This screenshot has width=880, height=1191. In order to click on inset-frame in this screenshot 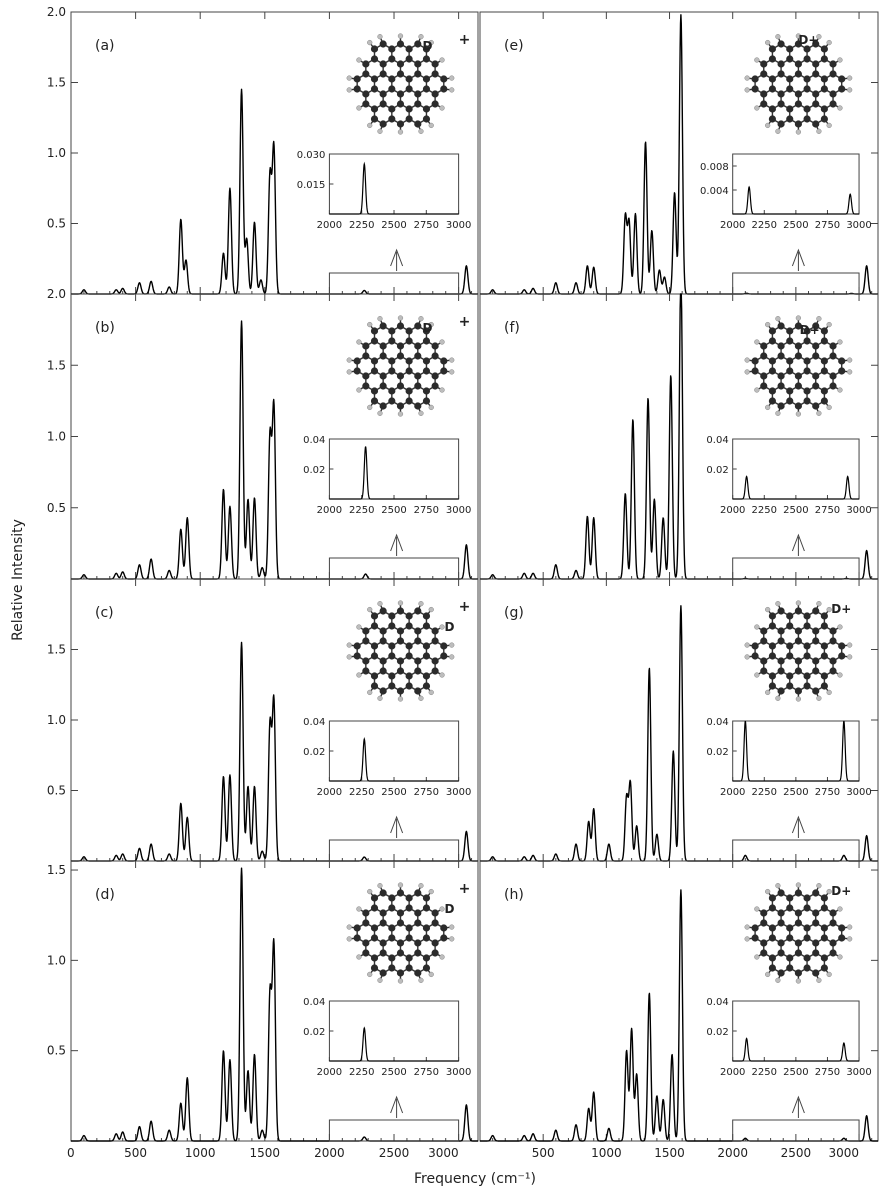, I will do `click(796, 1031)`.